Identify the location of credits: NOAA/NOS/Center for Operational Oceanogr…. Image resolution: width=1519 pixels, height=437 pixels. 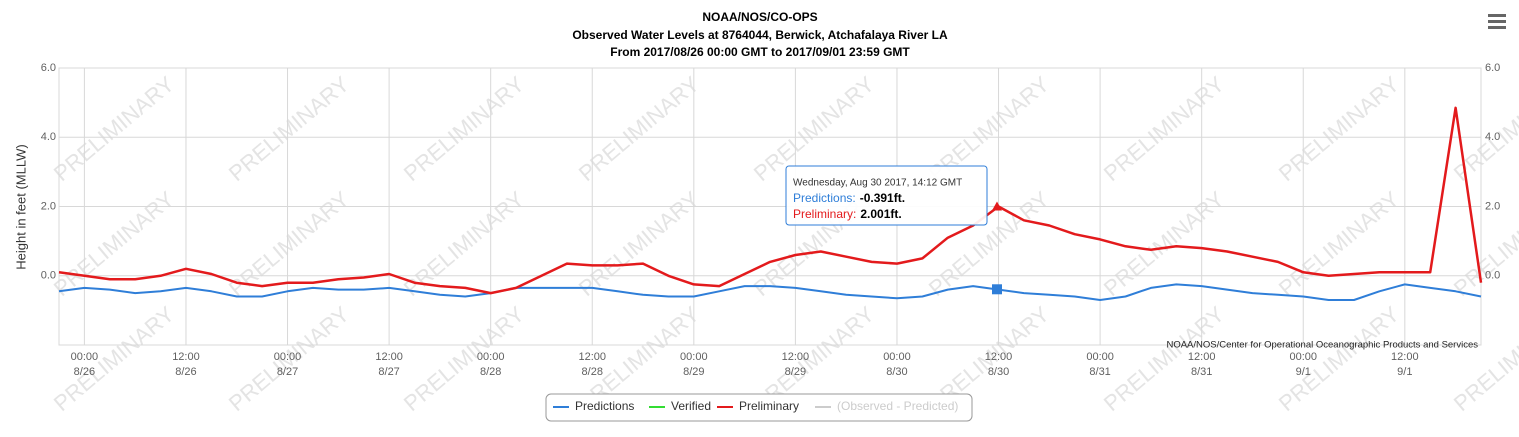
(1322, 345).